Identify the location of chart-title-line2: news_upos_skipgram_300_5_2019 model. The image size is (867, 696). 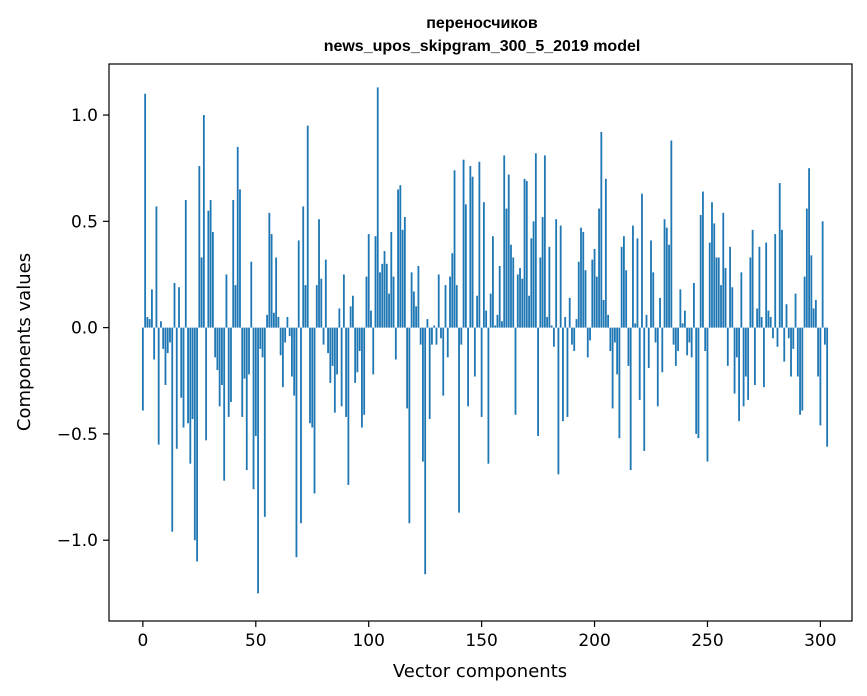
(482, 46).